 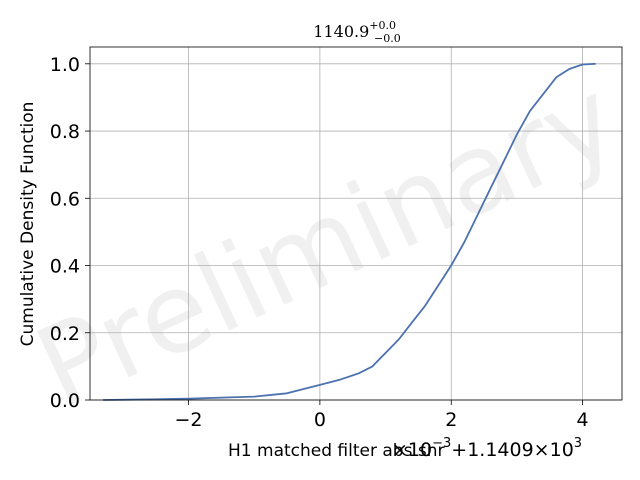 I want to click on title-superscript: +0.0, so click(x=382, y=25).